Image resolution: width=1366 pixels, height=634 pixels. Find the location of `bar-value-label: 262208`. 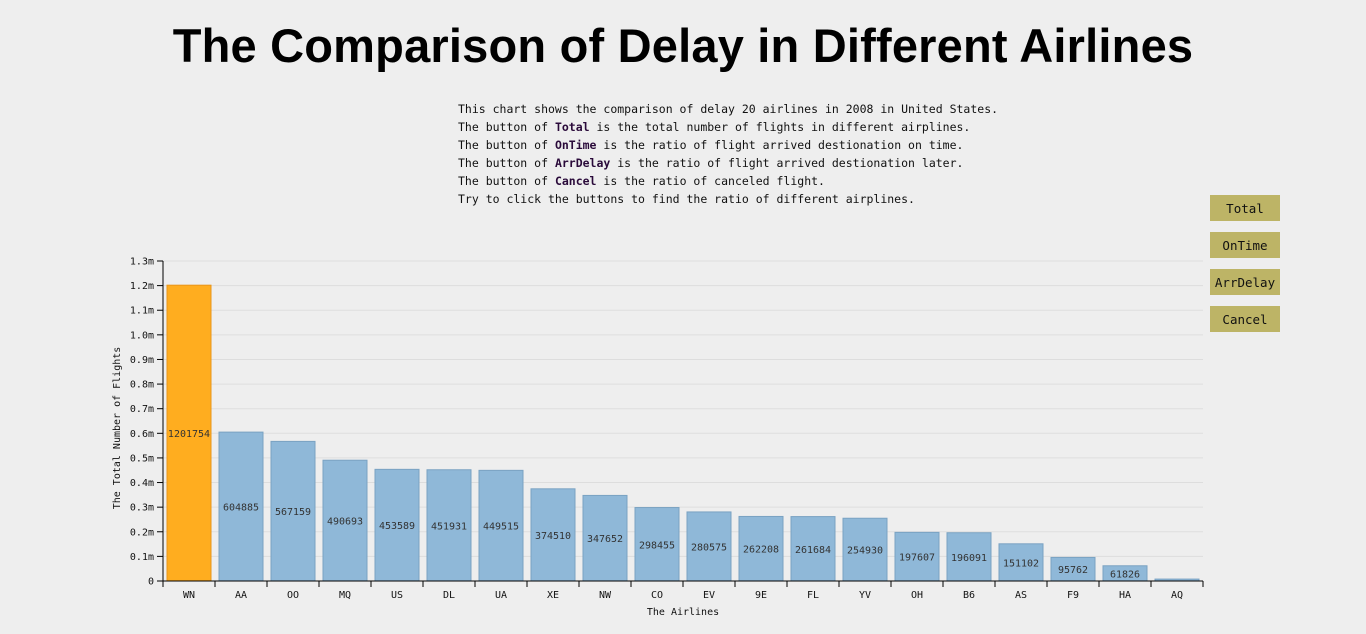

bar-value-label: 262208 is located at coordinates (761, 550).